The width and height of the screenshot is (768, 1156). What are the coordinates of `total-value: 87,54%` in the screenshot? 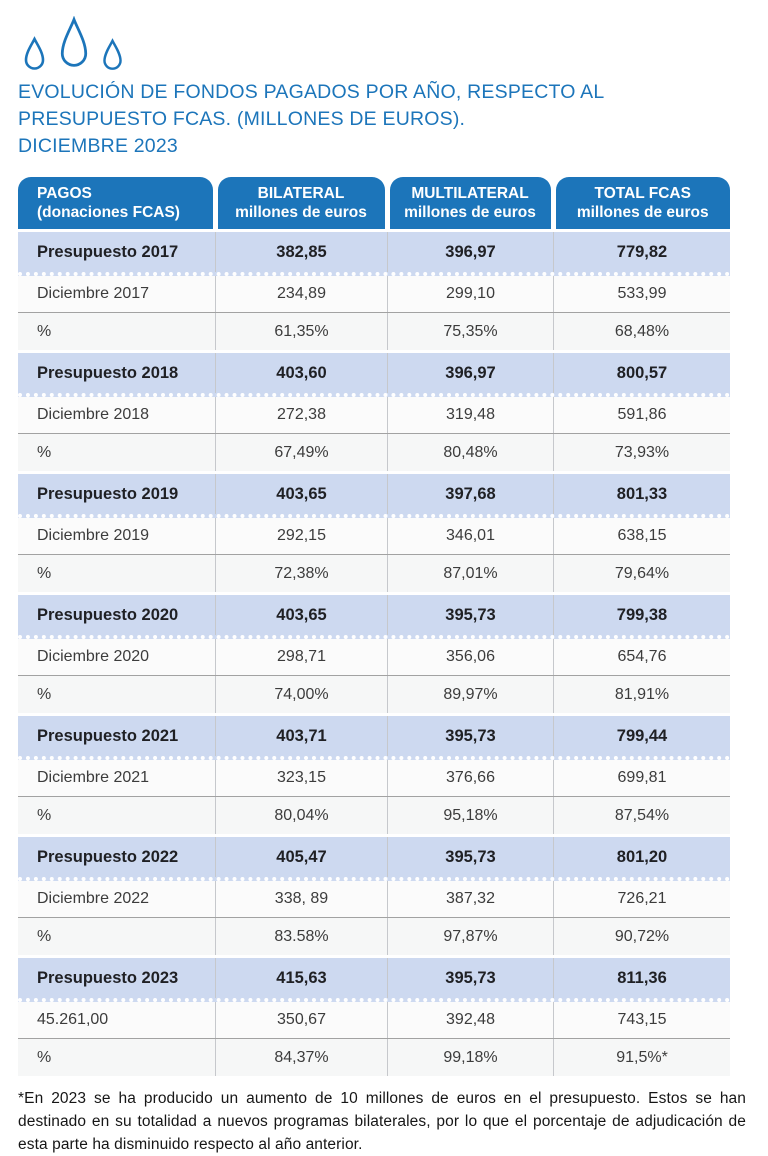 It's located at (641, 815).